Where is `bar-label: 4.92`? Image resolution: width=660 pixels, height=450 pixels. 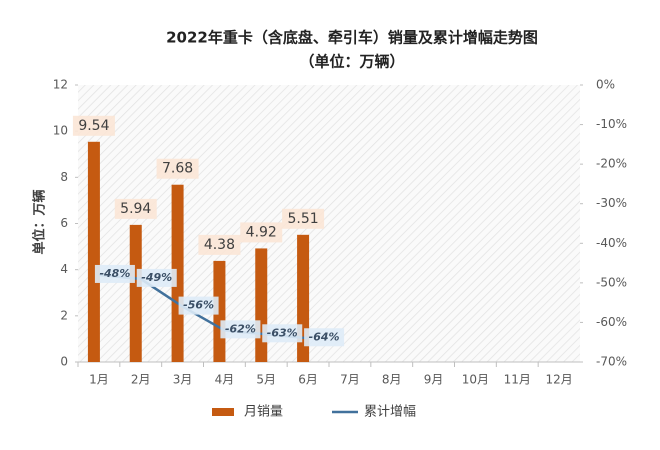 bar-label: 4.92 is located at coordinates (261, 232).